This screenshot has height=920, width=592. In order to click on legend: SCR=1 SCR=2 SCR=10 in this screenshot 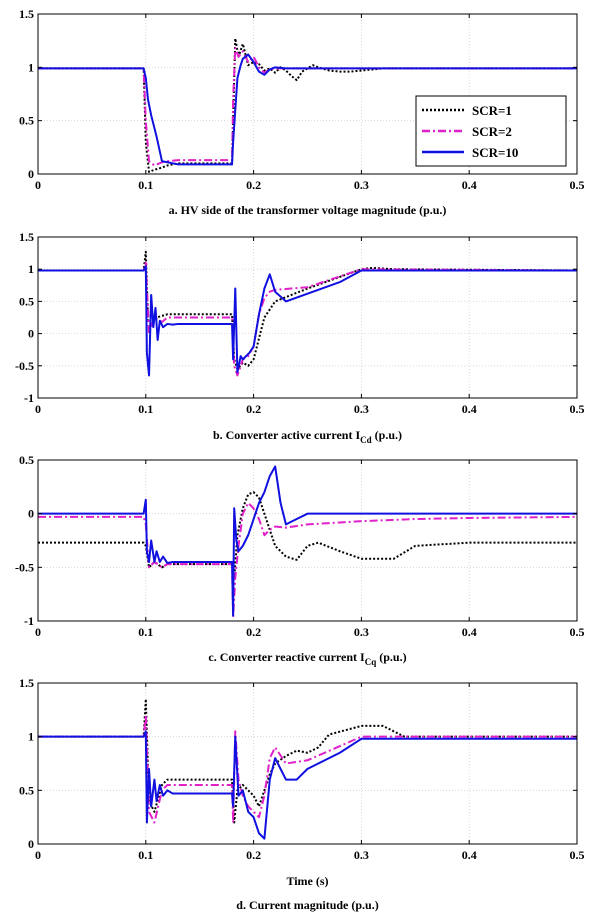, I will do `click(491, 131)`.